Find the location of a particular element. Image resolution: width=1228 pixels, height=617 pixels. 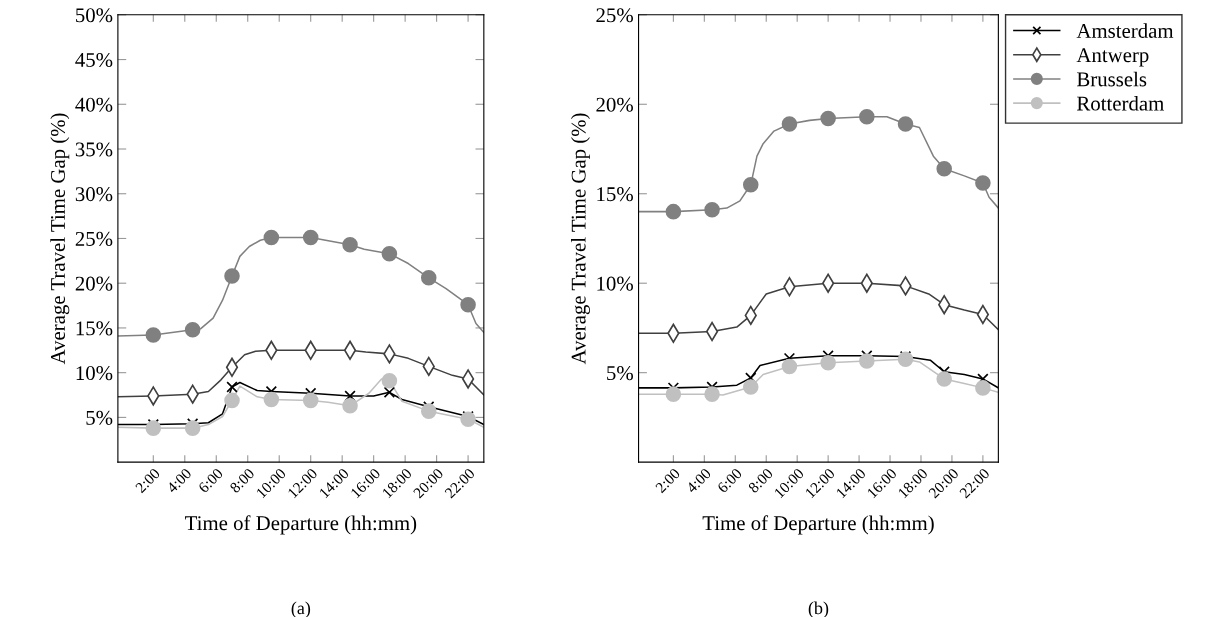

text: (b) is located at coordinates (818, 609).